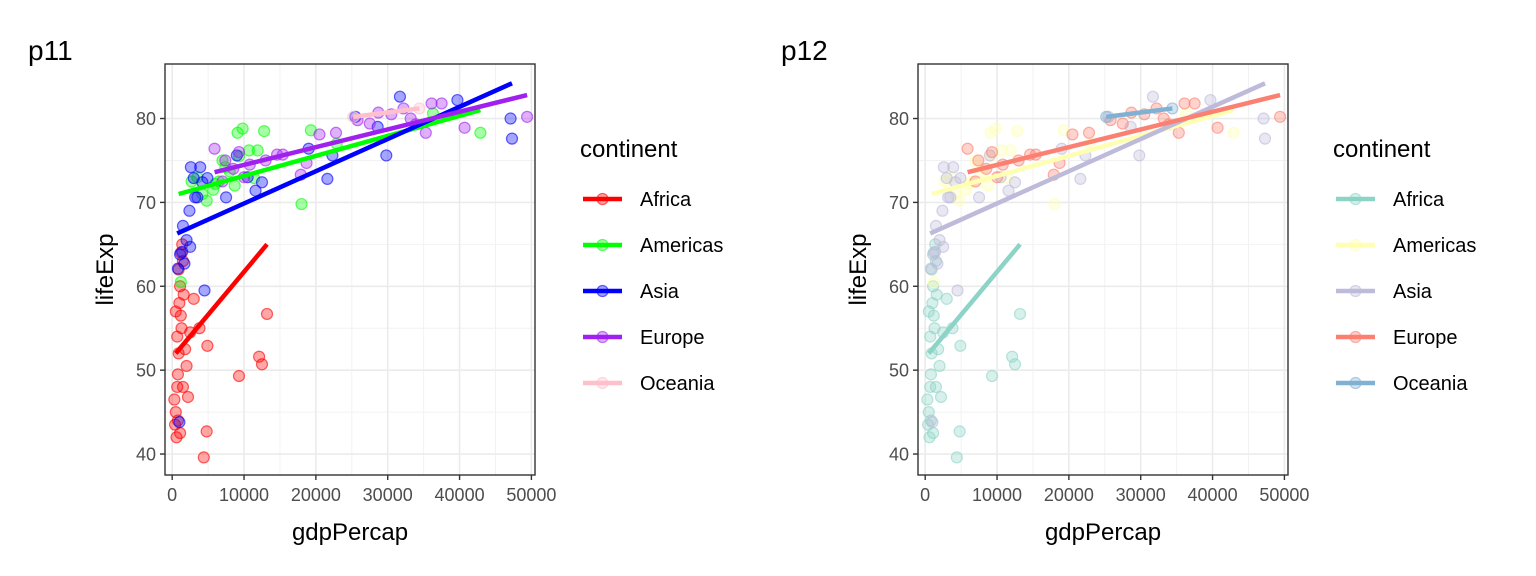 The image size is (1536, 576). I want to click on plot-title: p12, so click(804, 50).